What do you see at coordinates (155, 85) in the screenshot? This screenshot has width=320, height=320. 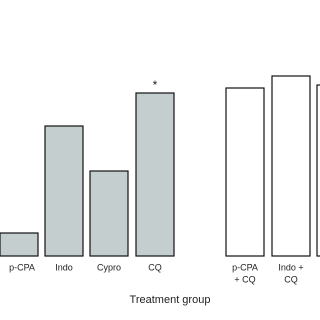 I see `annotation: *` at bounding box center [155, 85].